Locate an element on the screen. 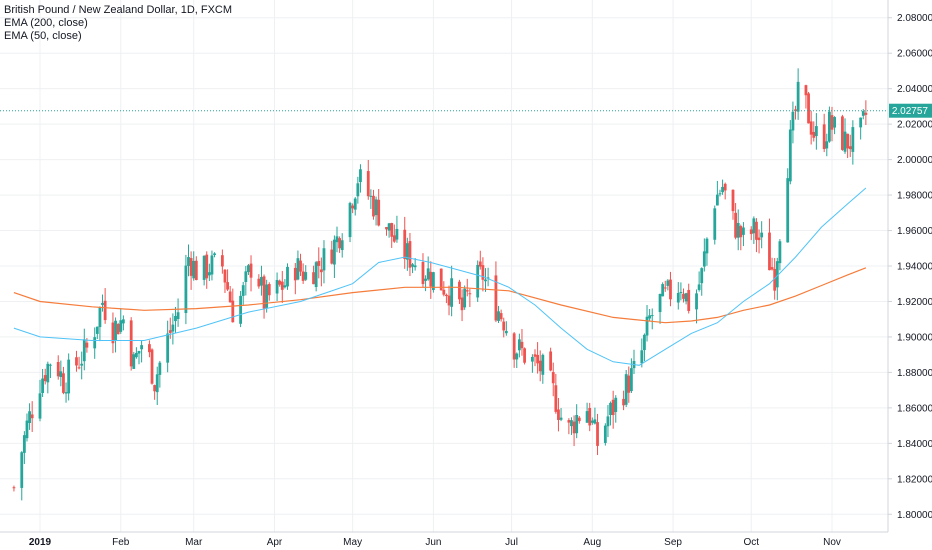 This screenshot has width=932, height=550. x-tick-label: 2019 is located at coordinates (40, 542).